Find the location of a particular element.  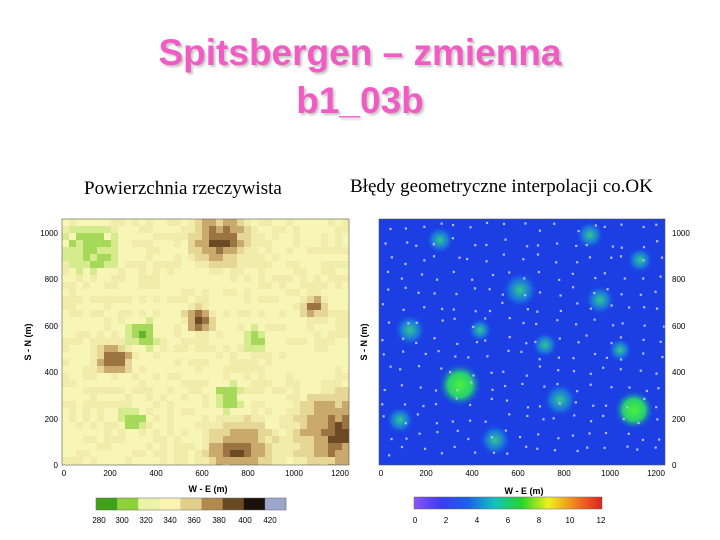

left-y-axis: 0 200 400 600 800 1000 S - N (m) is located at coordinates (41, 349).